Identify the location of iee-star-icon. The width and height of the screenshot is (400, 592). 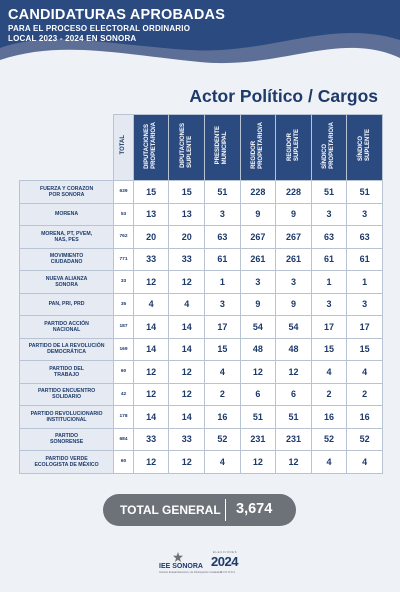
(178, 557).